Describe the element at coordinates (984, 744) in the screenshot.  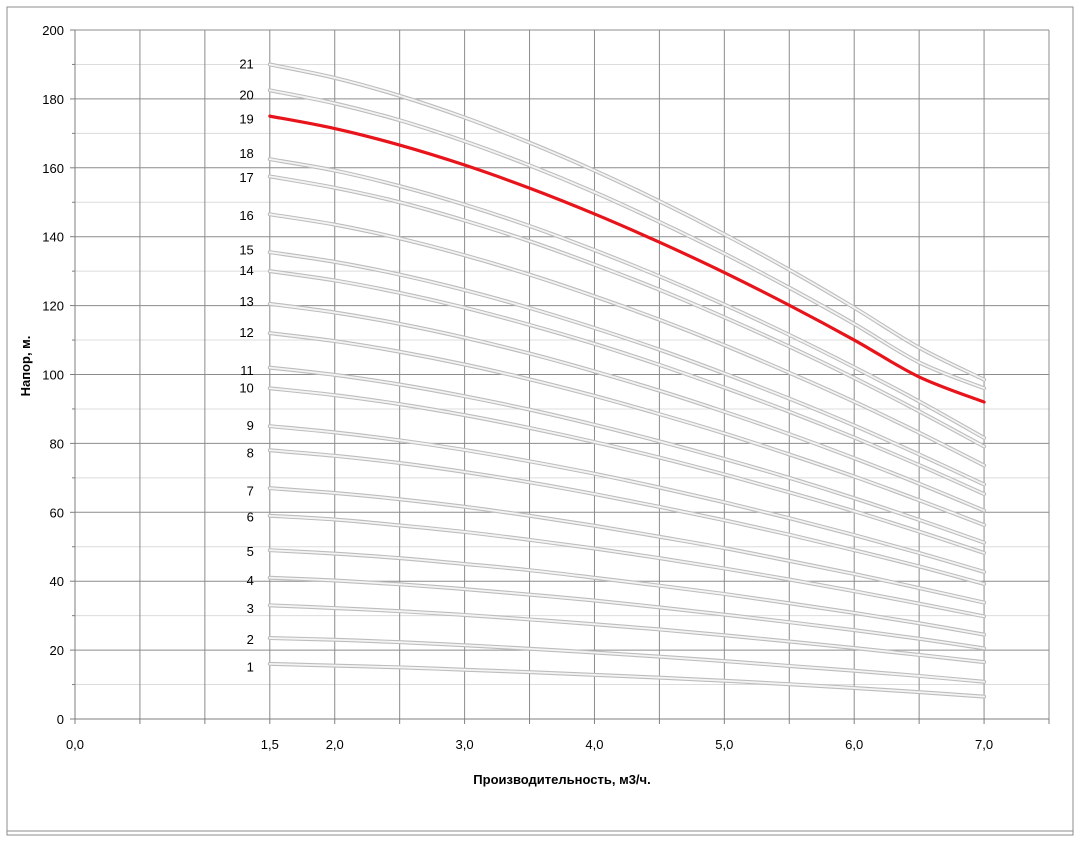
I see `x-tick-label: 7,0` at that location.